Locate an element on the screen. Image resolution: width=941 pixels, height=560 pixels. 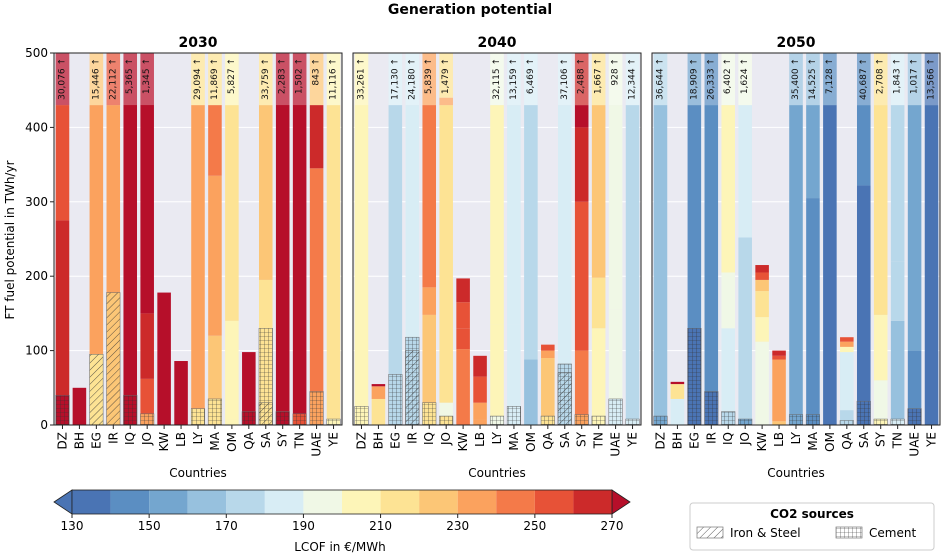
bar-2040-SY-seg1 is located at coordinates (581, 382).